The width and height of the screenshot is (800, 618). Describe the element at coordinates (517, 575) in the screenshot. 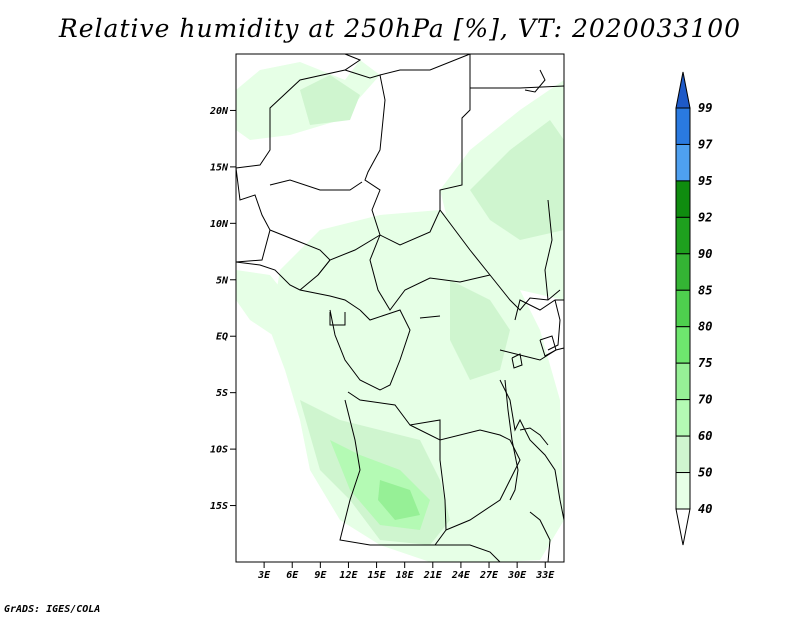

I see `lon-tick-label: 30E` at that location.